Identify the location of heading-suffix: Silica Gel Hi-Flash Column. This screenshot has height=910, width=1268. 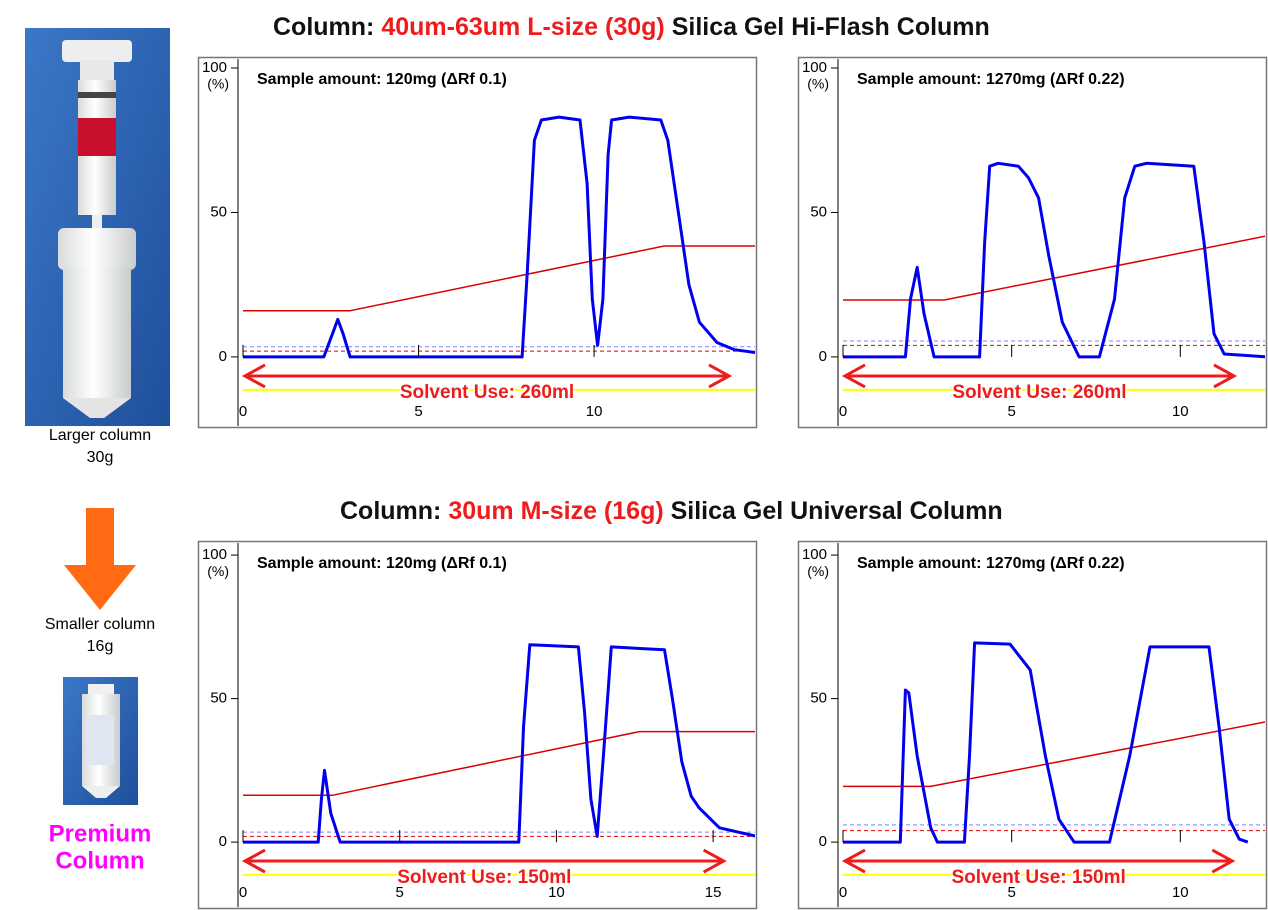
(827, 27).